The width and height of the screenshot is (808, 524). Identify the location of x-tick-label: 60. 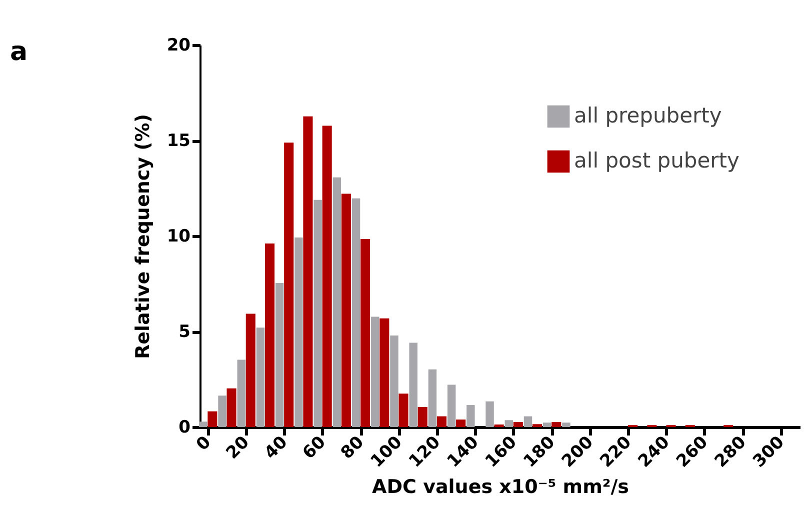
(314, 448).